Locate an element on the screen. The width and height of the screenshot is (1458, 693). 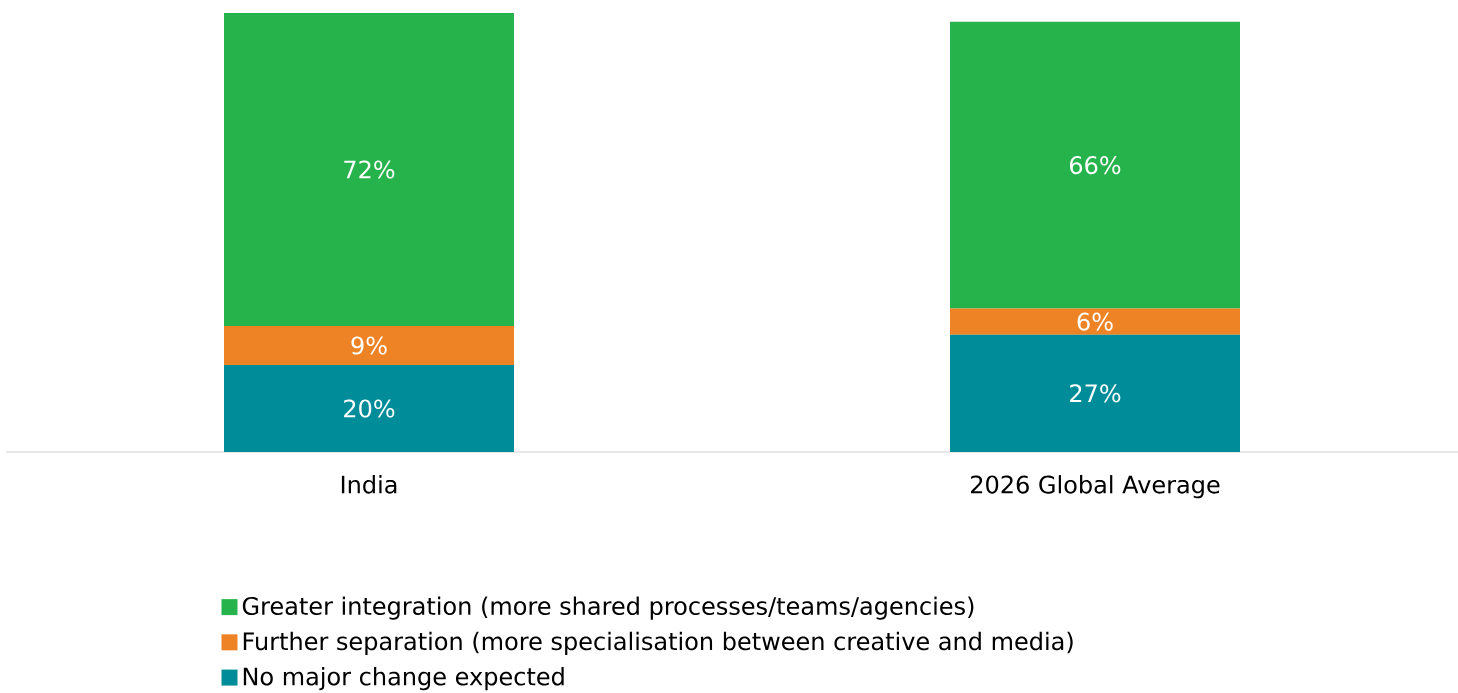
data-label: 27% is located at coordinates (1095, 393).